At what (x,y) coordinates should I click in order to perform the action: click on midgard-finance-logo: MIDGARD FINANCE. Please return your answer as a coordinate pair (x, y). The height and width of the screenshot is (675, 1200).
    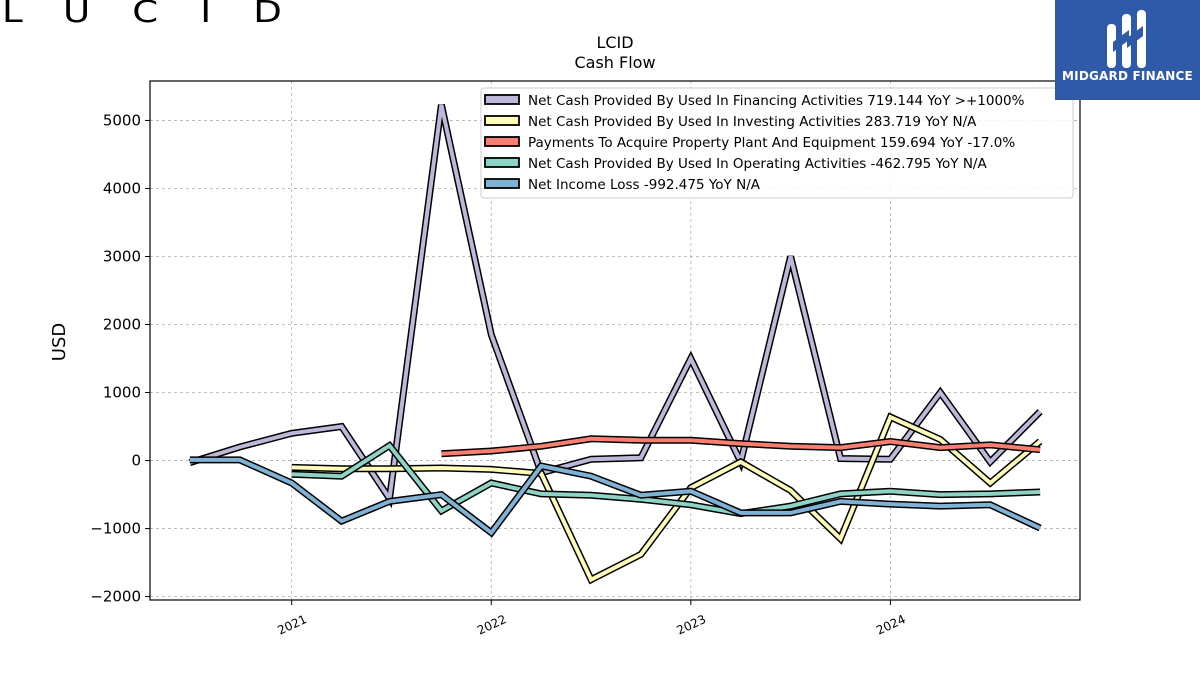
    Looking at the image, I should click on (1127, 50).